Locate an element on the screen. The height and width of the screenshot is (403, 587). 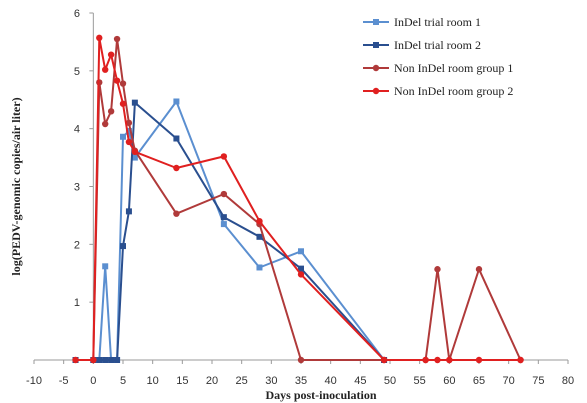
x-tick-label: 15 is located at coordinates (182, 381).